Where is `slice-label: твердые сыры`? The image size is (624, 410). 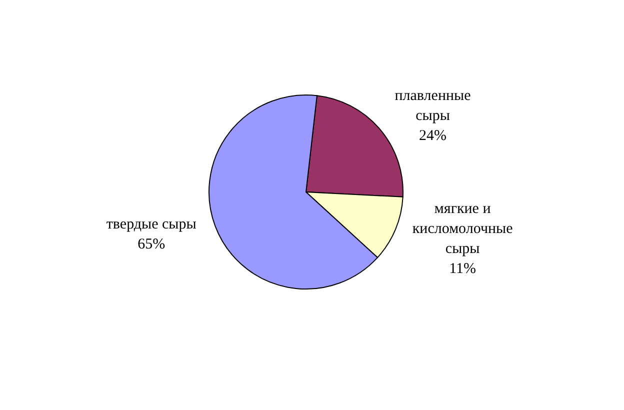 slice-label: твердые сыры is located at coordinates (151, 224).